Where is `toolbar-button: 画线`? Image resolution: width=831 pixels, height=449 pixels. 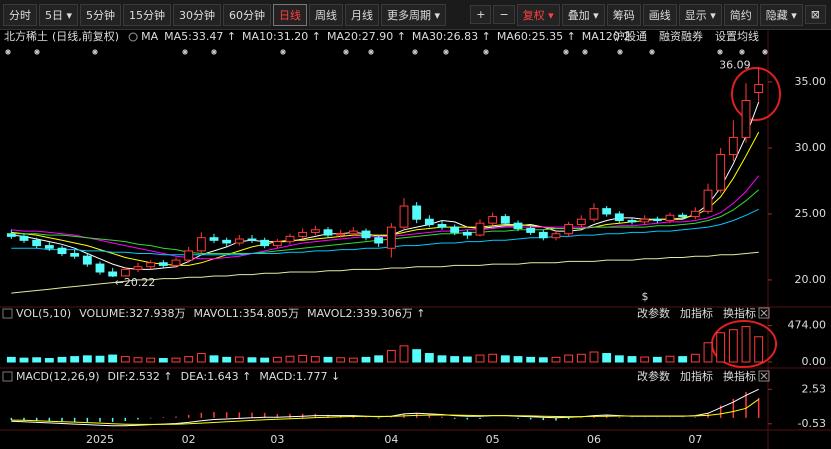
toolbar-button: 画线 is located at coordinates (659, 14).